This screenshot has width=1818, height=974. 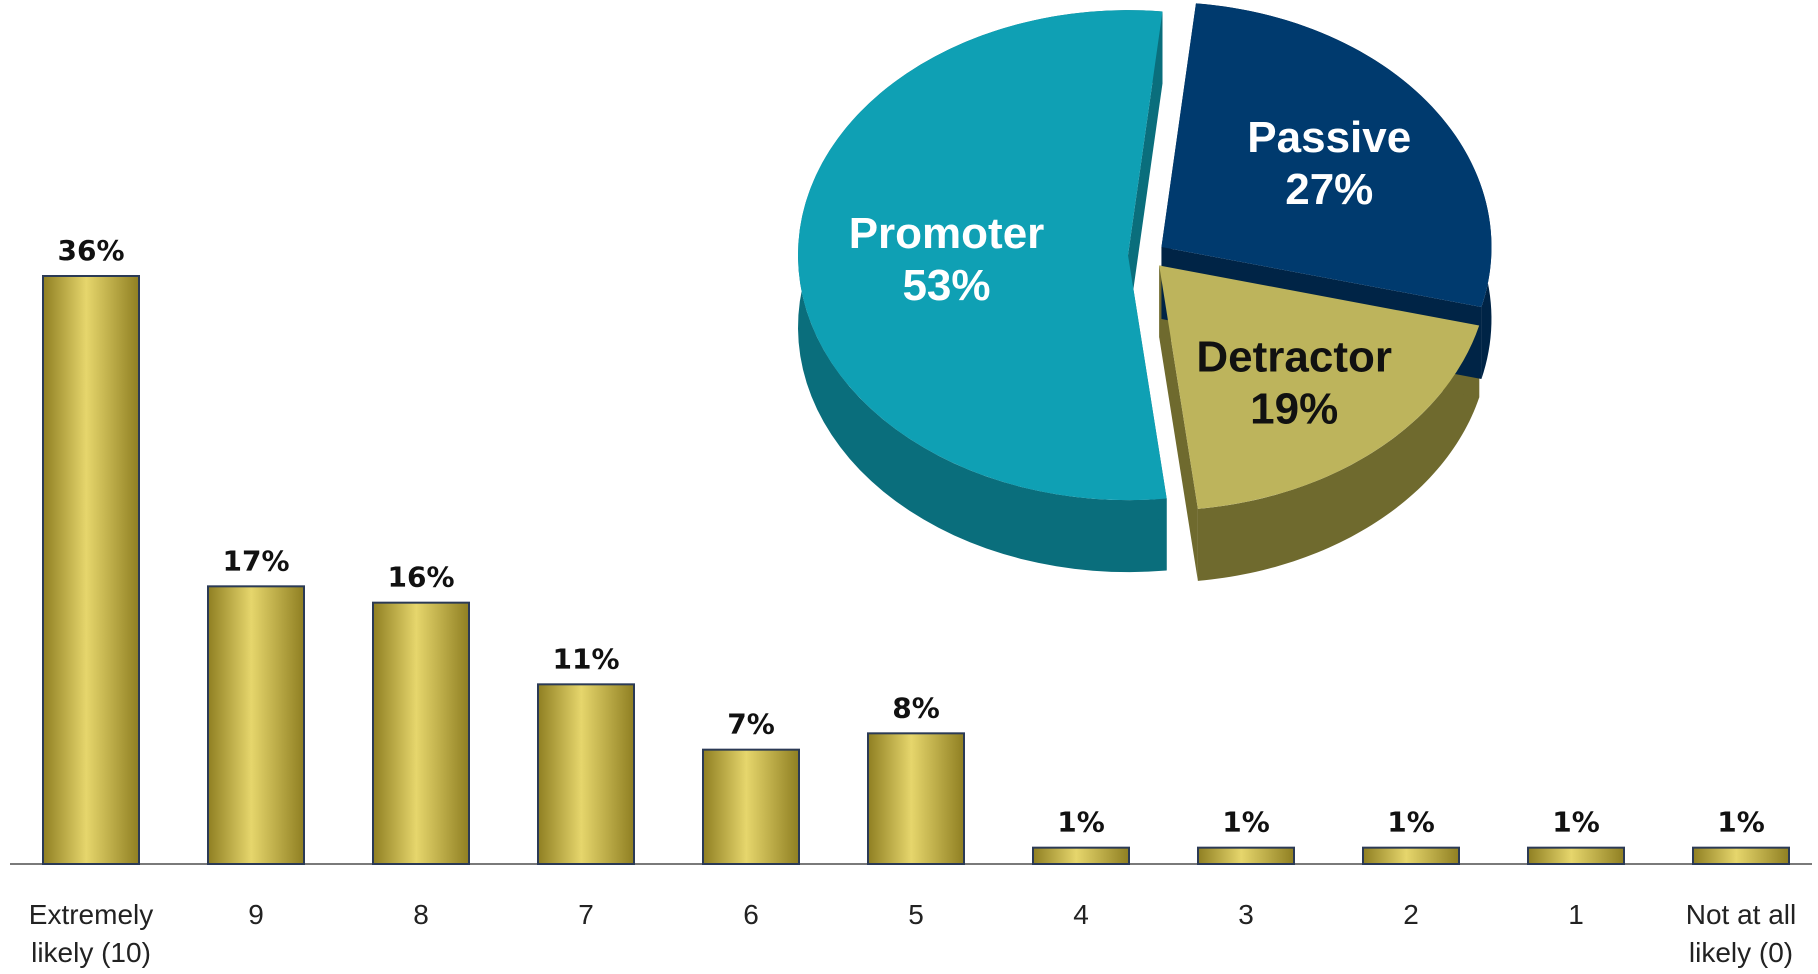 I want to click on pie-slice-label: Passive 27%, so click(x=1329, y=163).